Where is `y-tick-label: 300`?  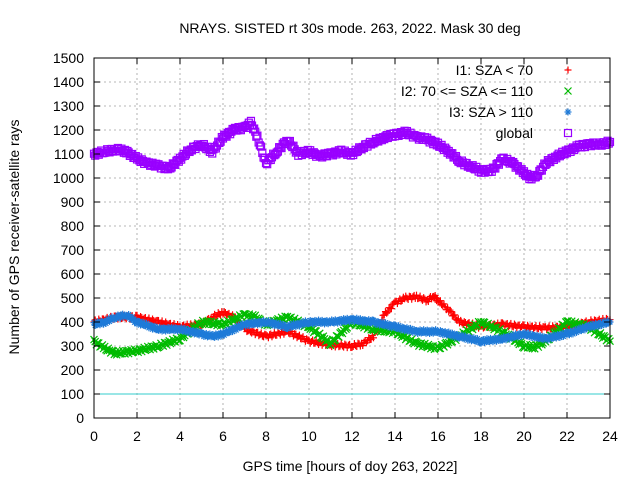 y-tick-label: 300 is located at coordinates (73, 346).